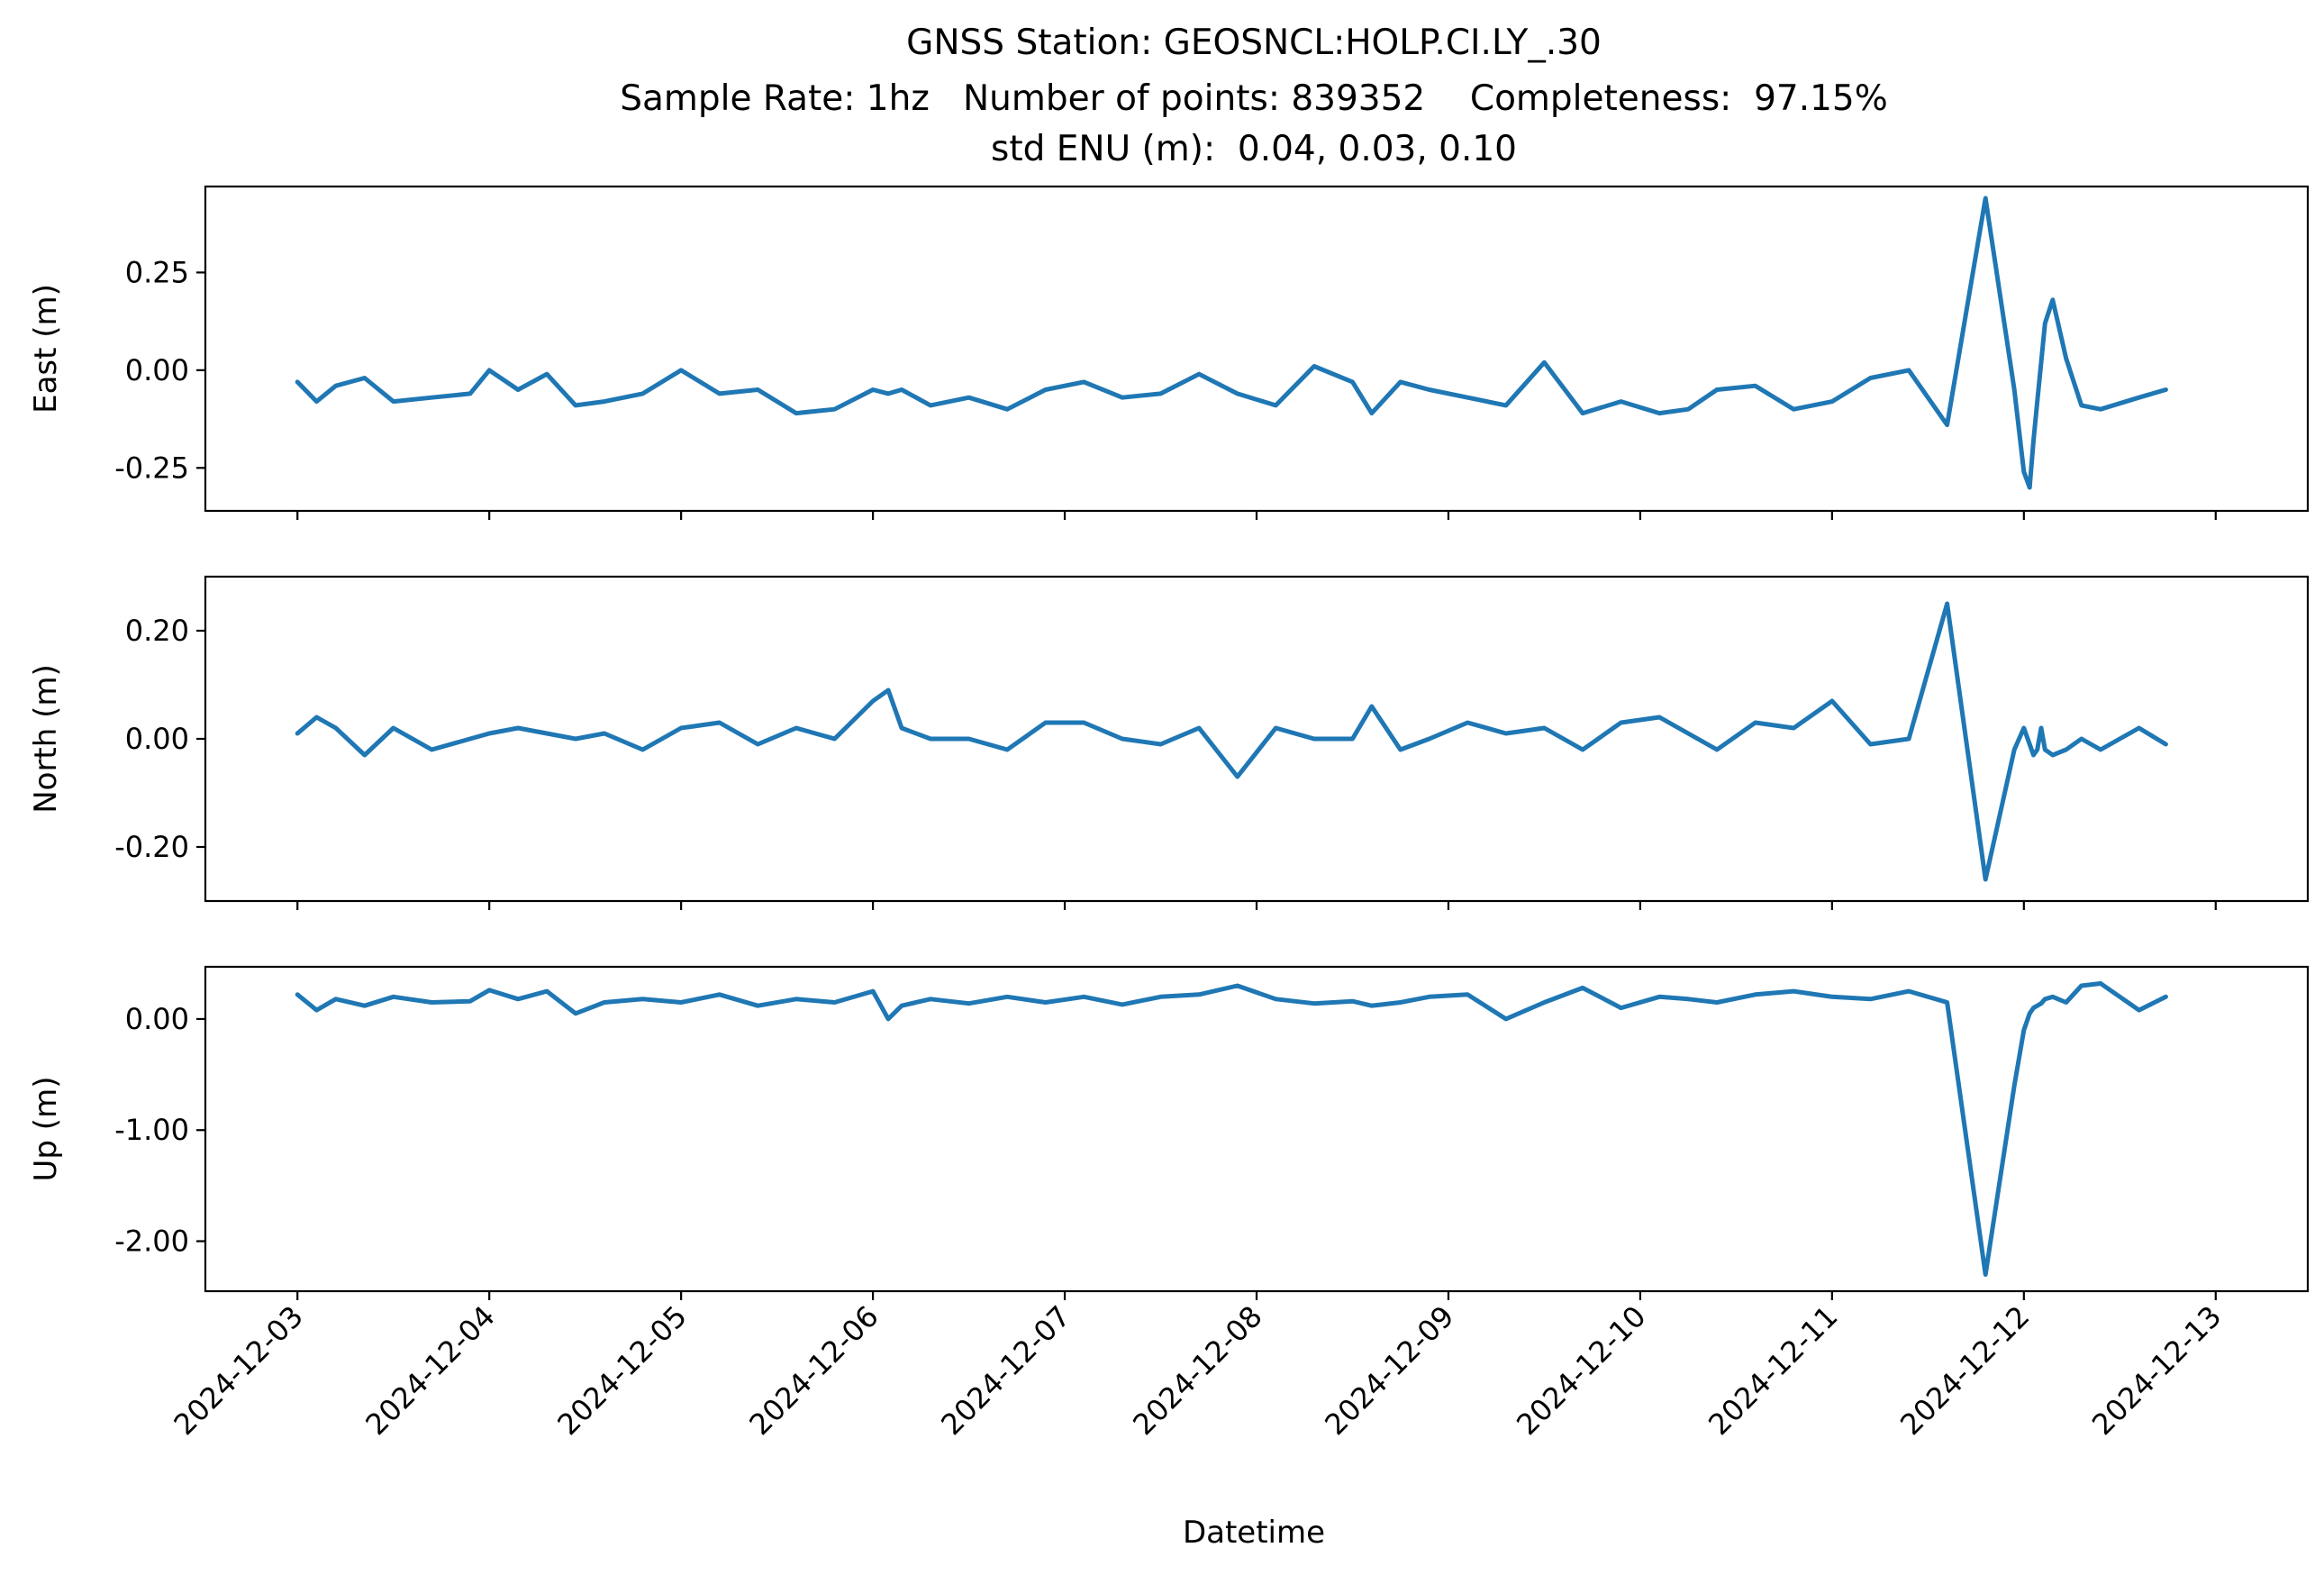 The image size is (2324, 1575). I want to click on north-y-tick-label: 0.20, so click(157, 631).